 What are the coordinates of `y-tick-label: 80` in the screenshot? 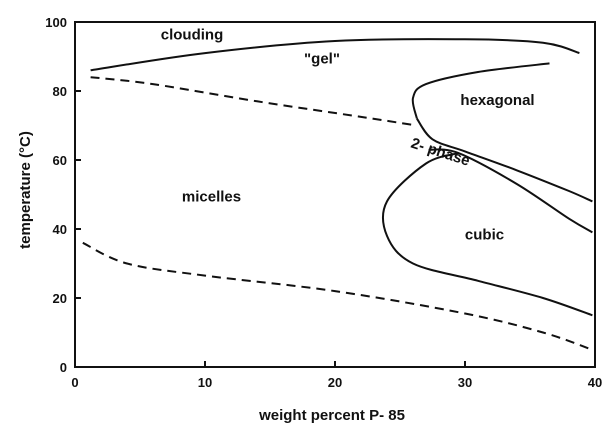 It's located at (60, 91).